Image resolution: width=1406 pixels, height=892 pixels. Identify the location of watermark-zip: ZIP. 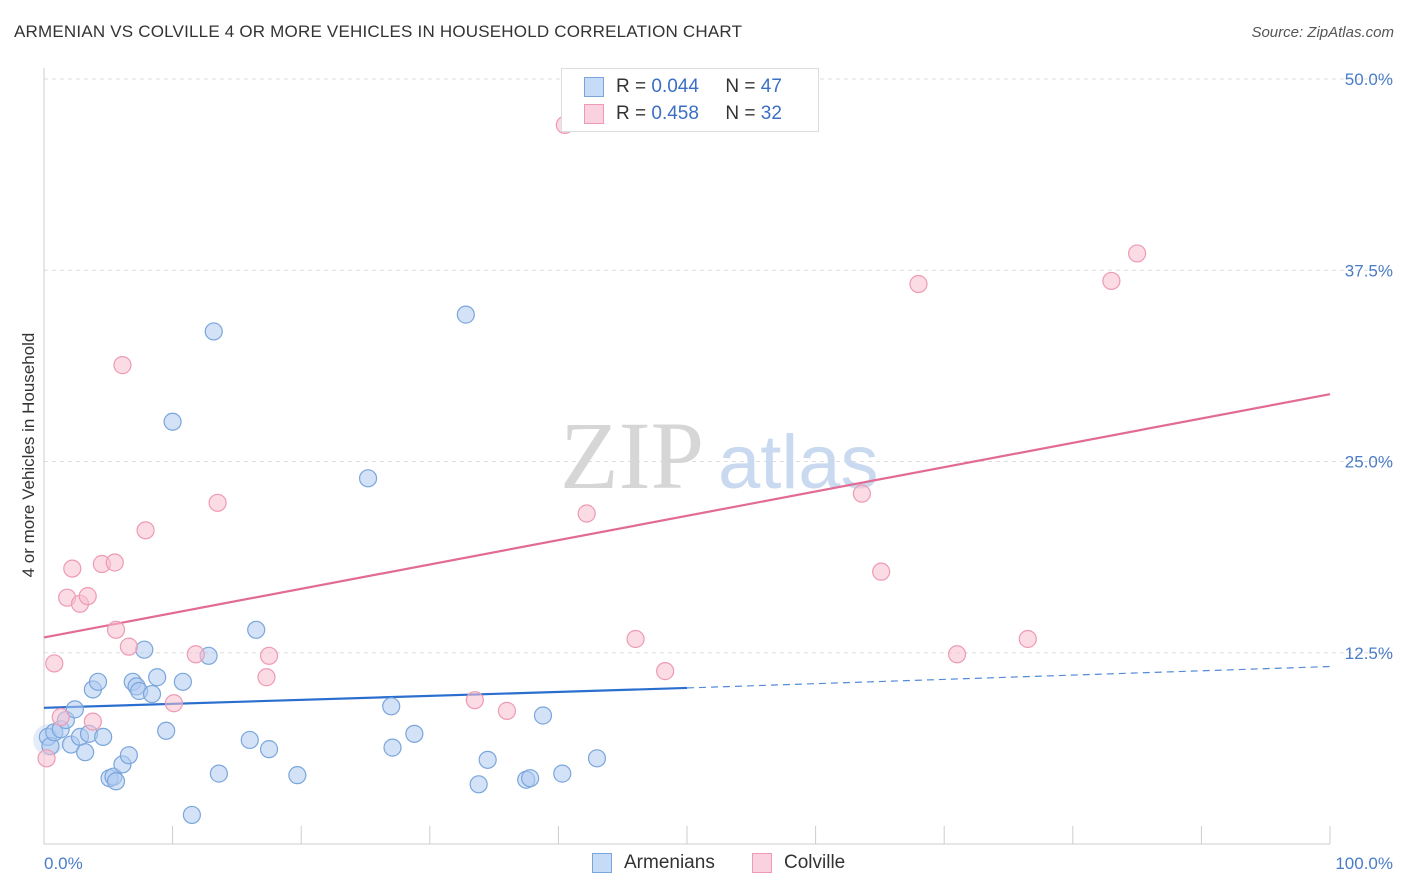
(632, 455).